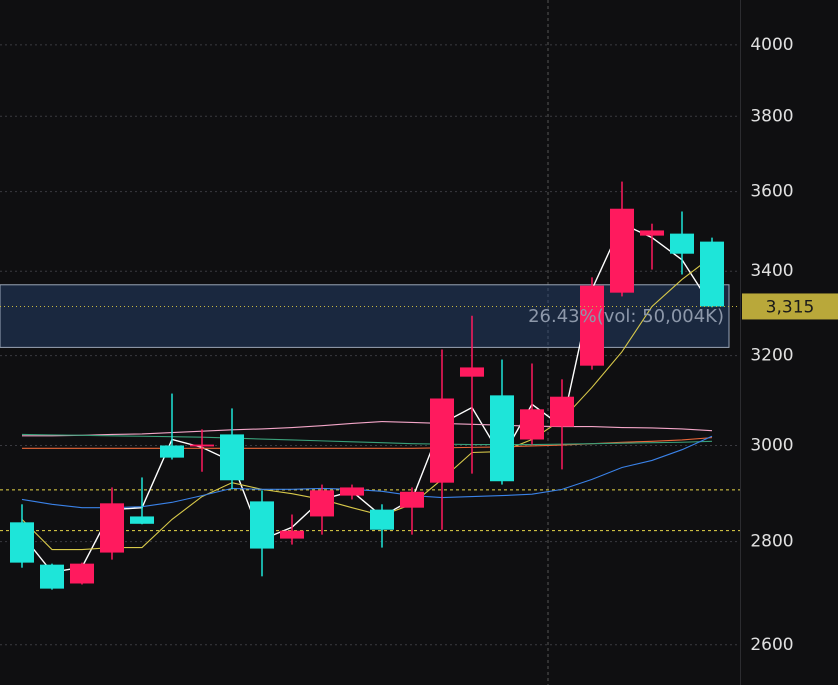 The height and width of the screenshot is (685, 838). What do you see at coordinates (771, 542) in the screenshot?
I see `y-tick-label: 2800` at bounding box center [771, 542].